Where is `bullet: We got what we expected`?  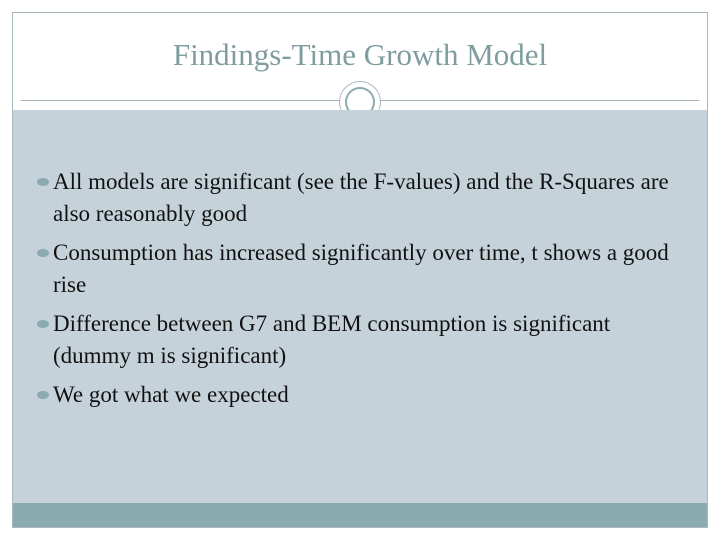
bullet: We got what we expected is located at coordinates (355, 395).